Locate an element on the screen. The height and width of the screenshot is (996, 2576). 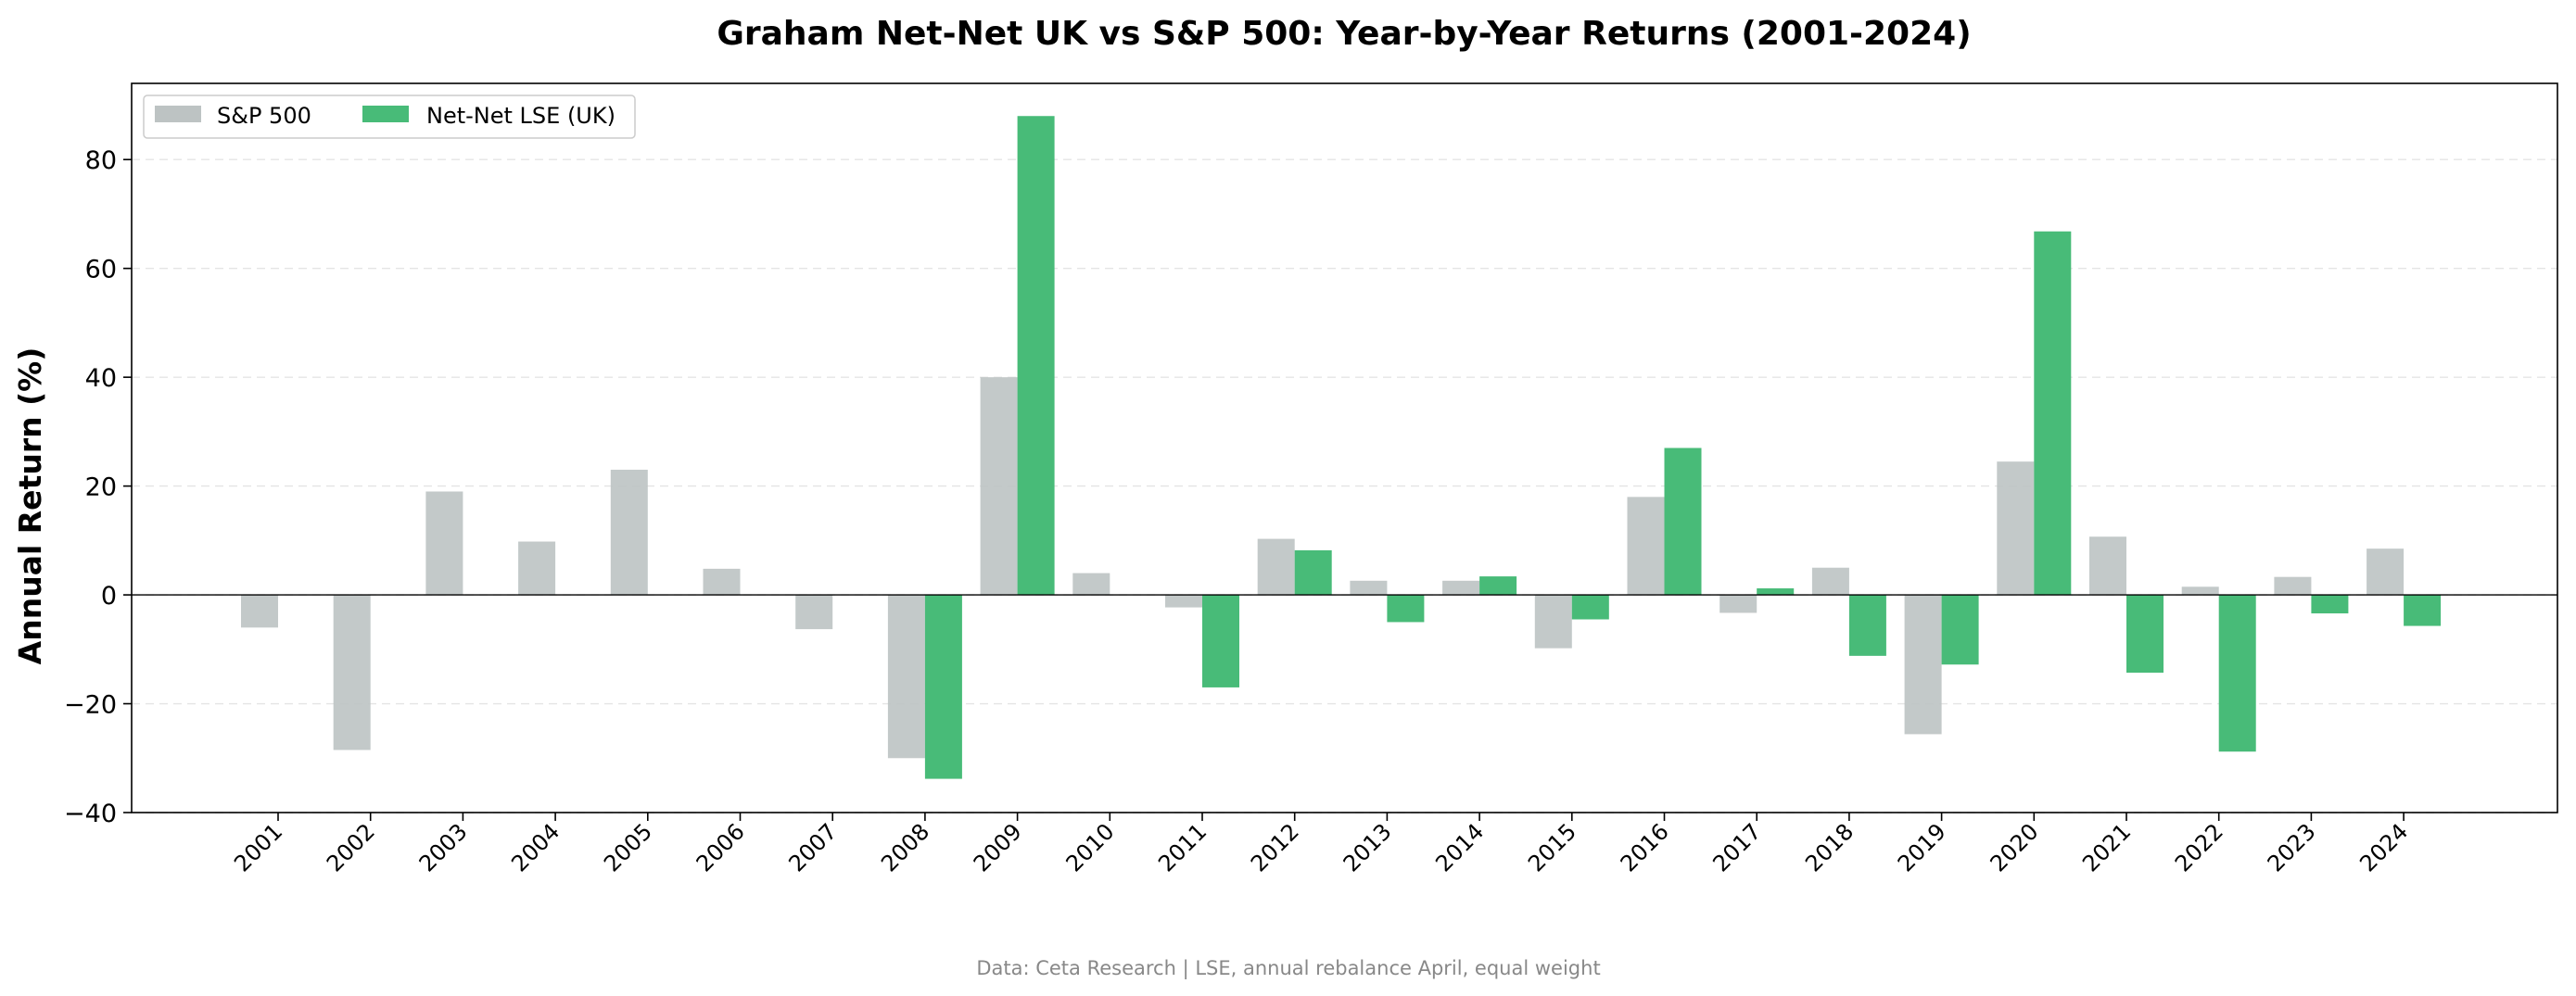
x-tick-label: 2016 is located at coordinates (1645, 847).